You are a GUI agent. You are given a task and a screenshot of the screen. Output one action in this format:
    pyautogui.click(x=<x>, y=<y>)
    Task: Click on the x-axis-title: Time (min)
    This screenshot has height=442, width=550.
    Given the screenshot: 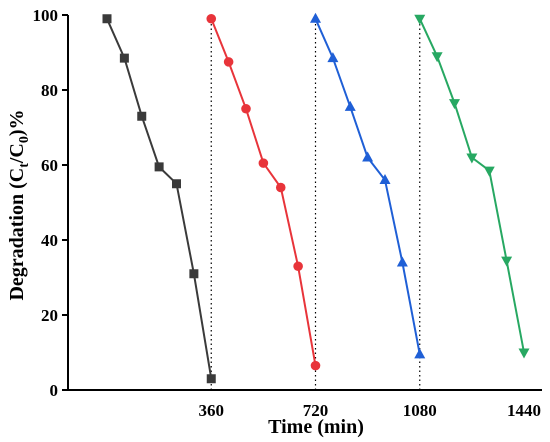 What is the action you would take?
    pyautogui.click(x=316, y=427)
    